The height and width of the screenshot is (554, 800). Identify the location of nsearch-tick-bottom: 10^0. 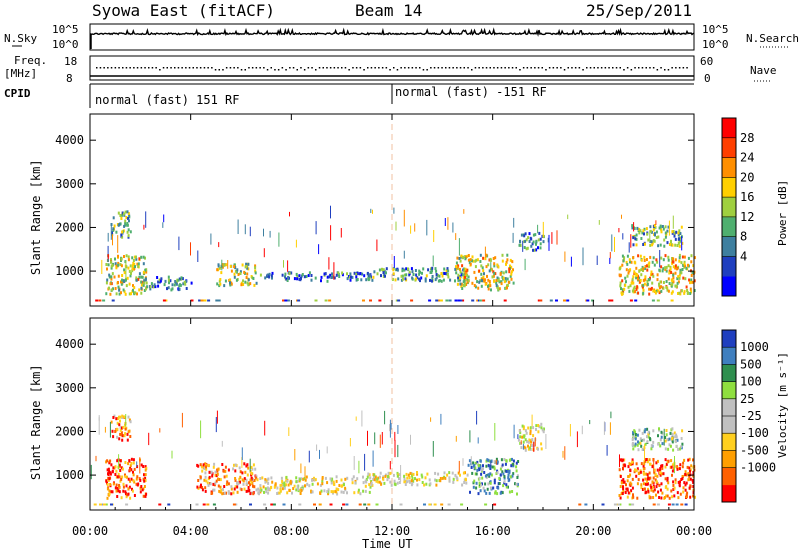
(715, 44).